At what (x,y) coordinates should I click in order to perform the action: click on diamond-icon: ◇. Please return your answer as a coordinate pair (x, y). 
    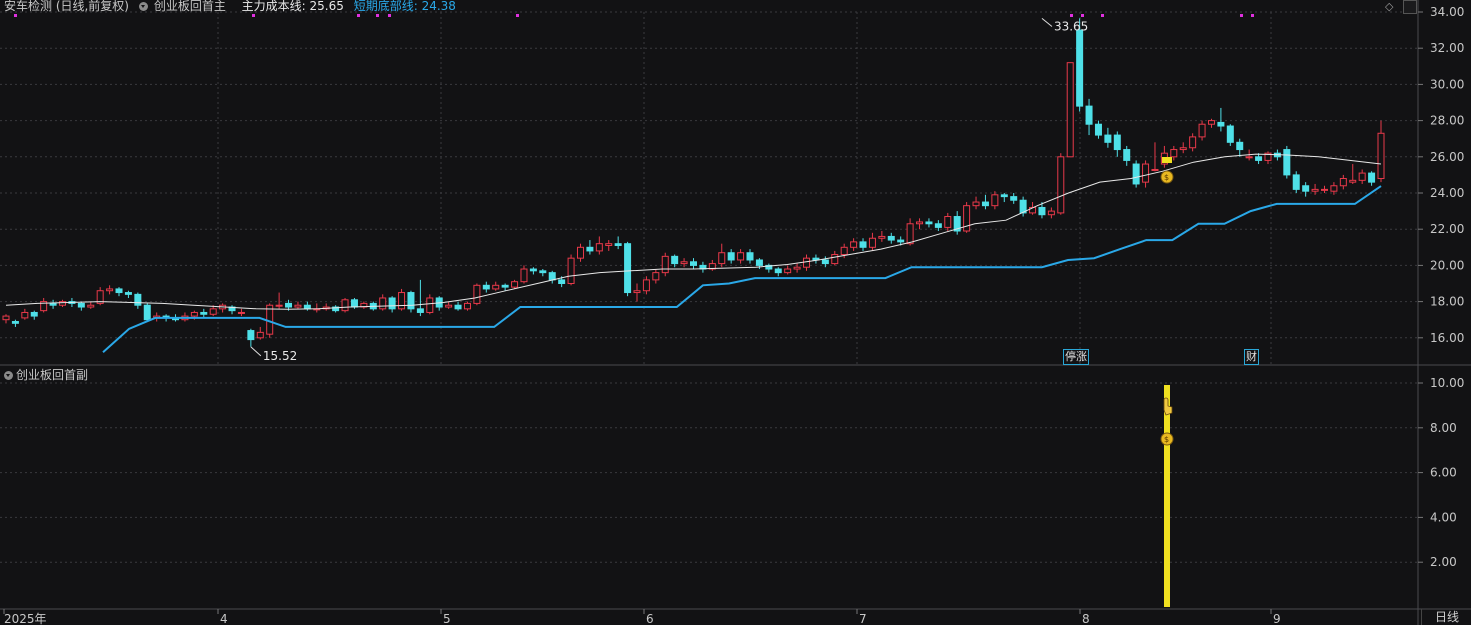
    Looking at the image, I should click on (1389, 6).